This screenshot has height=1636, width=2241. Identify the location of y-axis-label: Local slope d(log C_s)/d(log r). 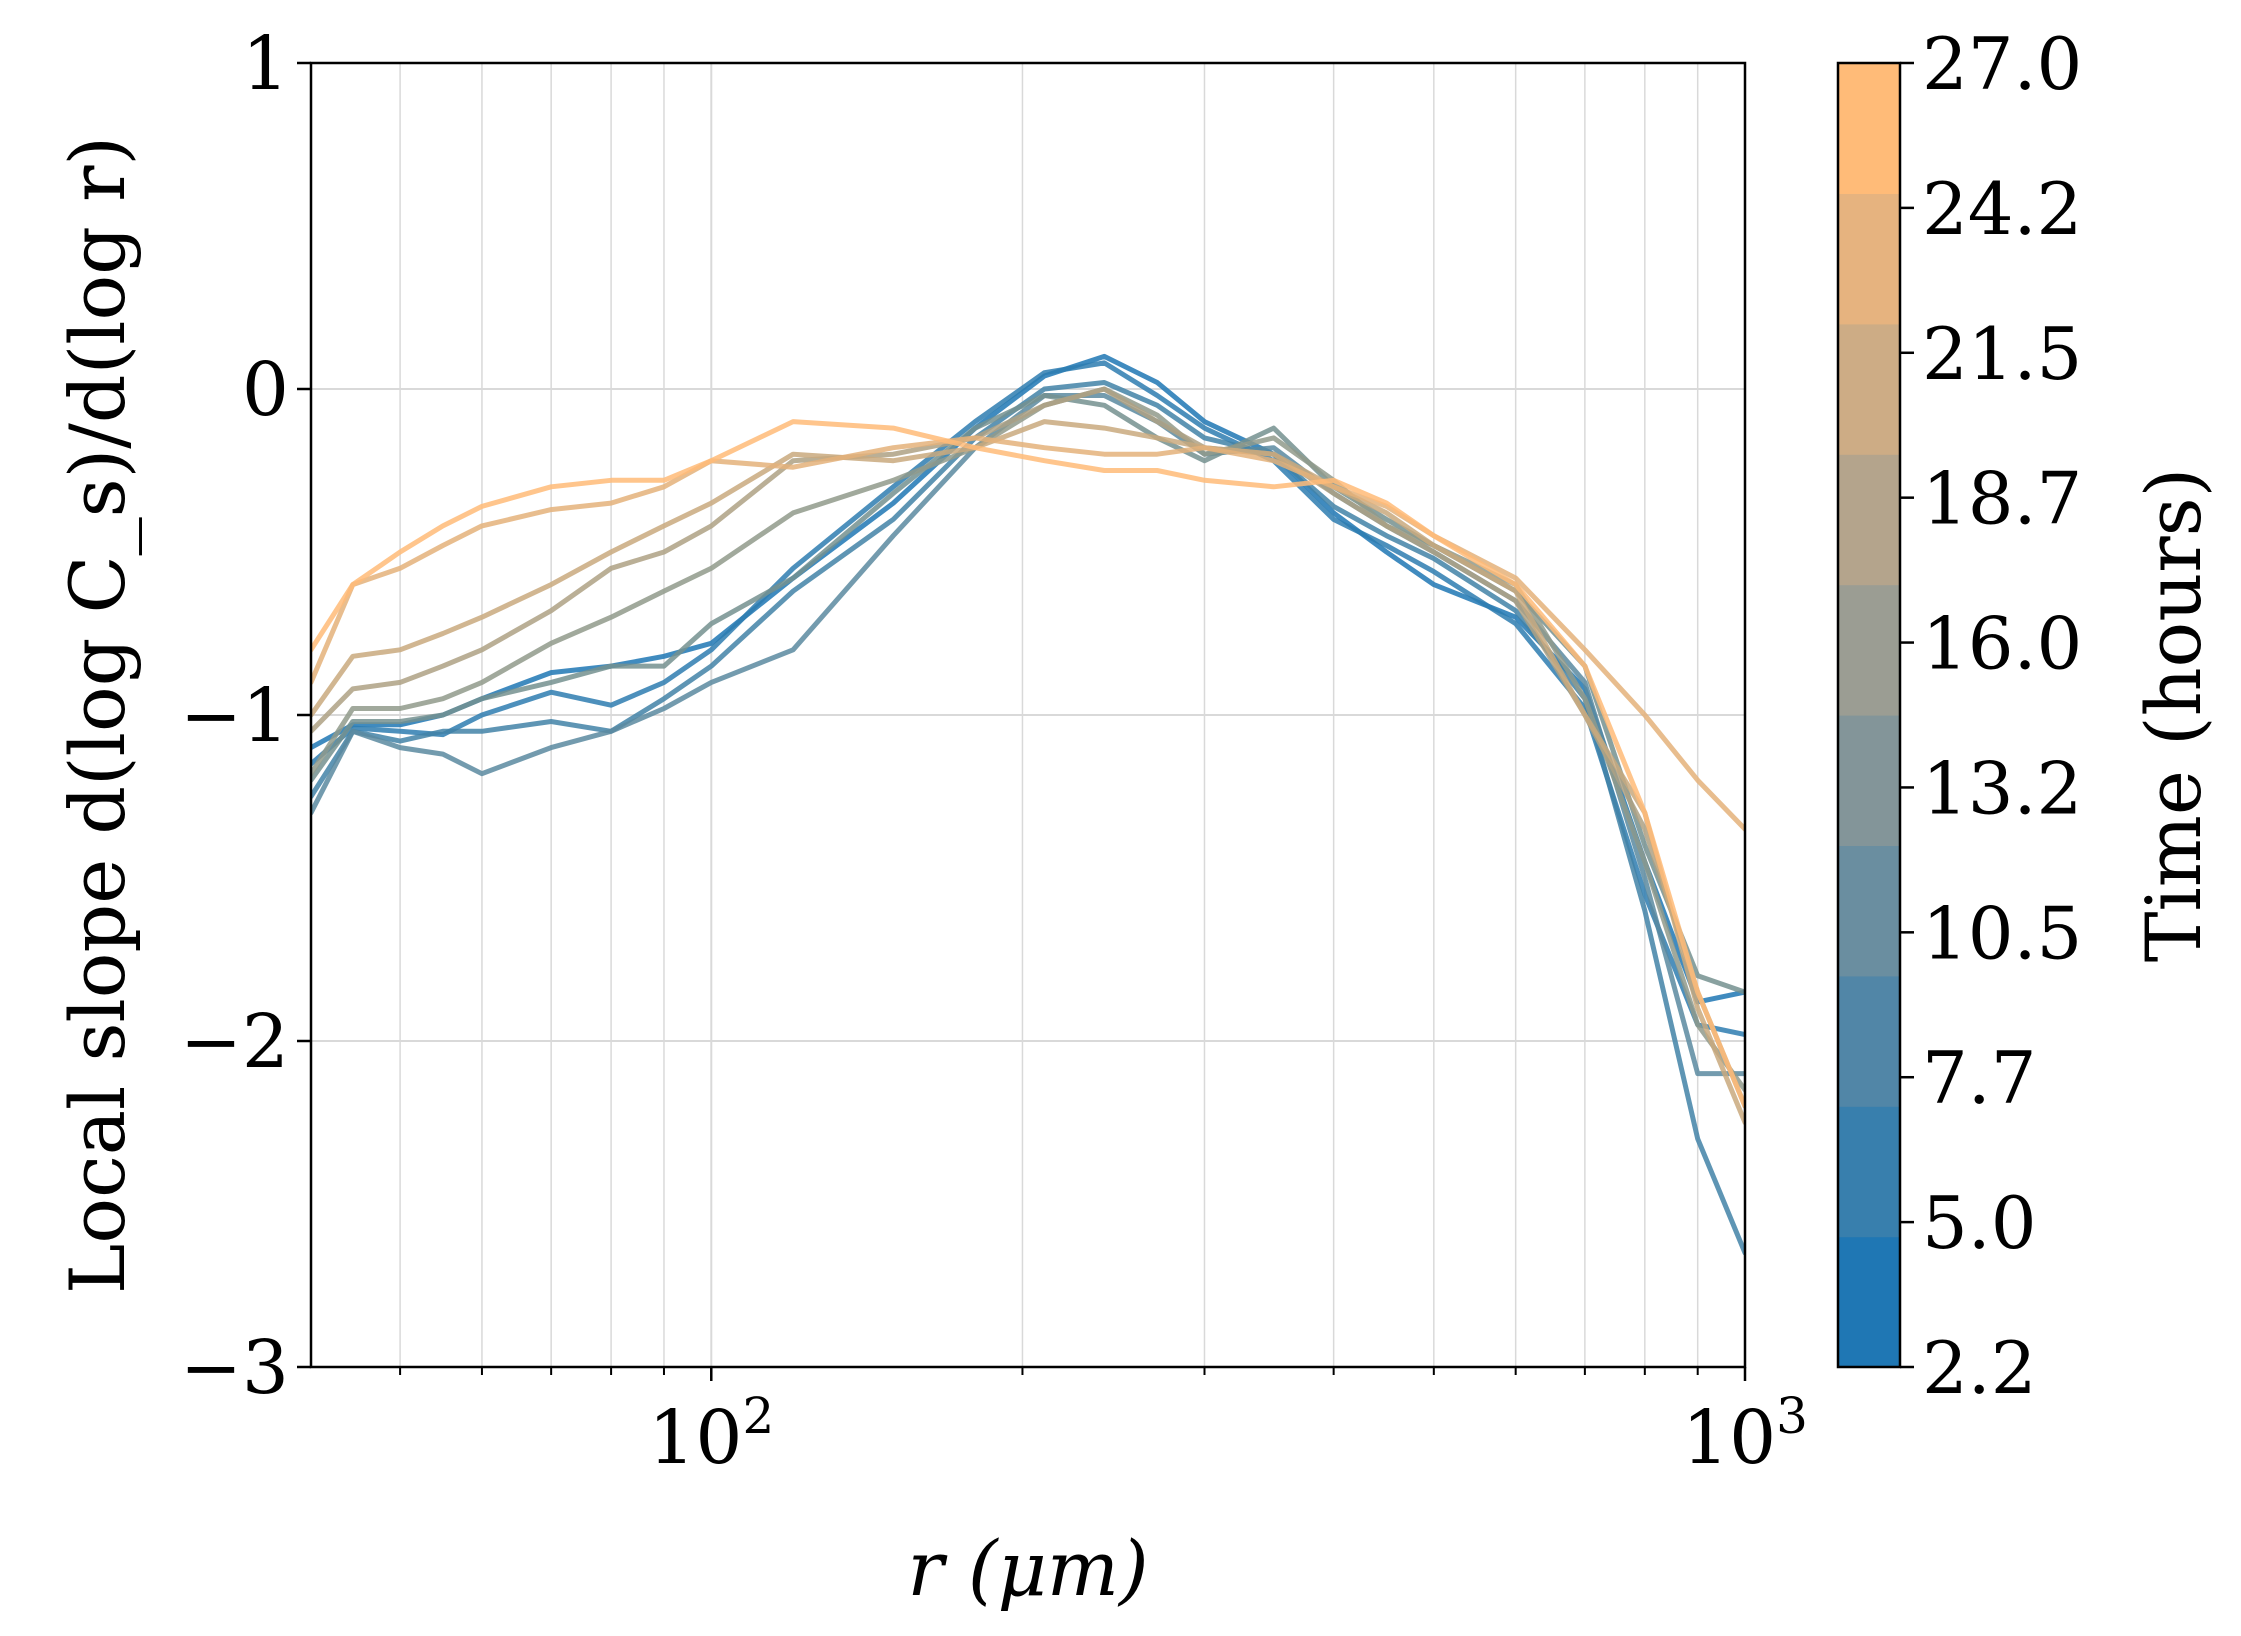
(97, 715).